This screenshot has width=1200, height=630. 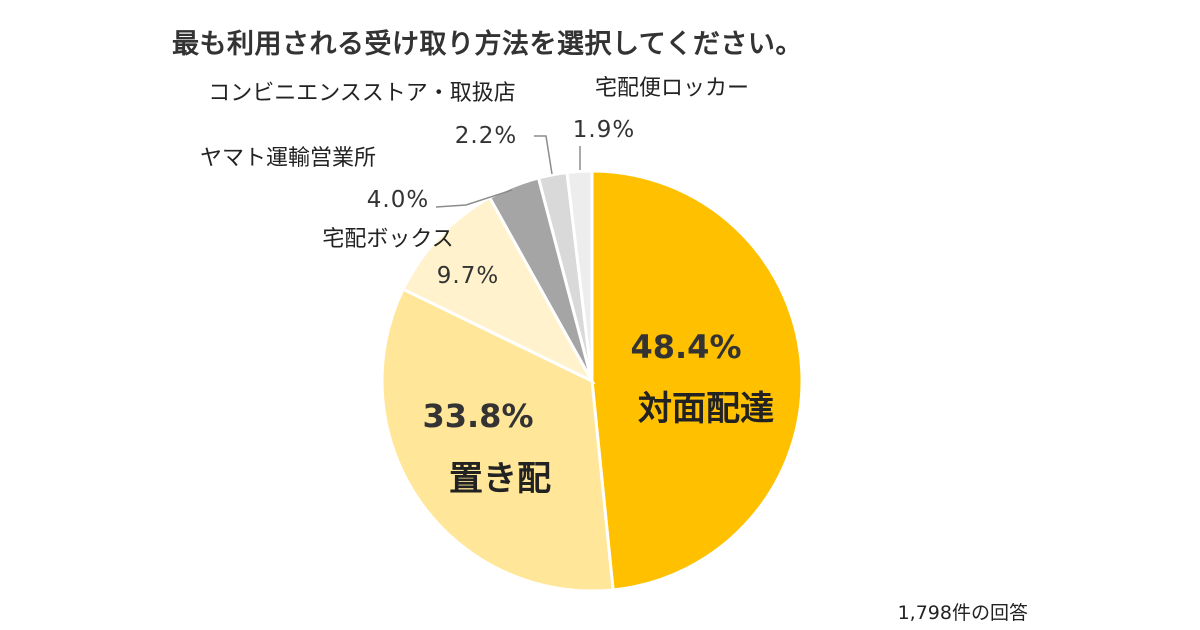 What do you see at coordinates (672, 88) in the screenshot?
I see `slice-category-label: 宅配便ロッカー` at bounding box center [672, 88].